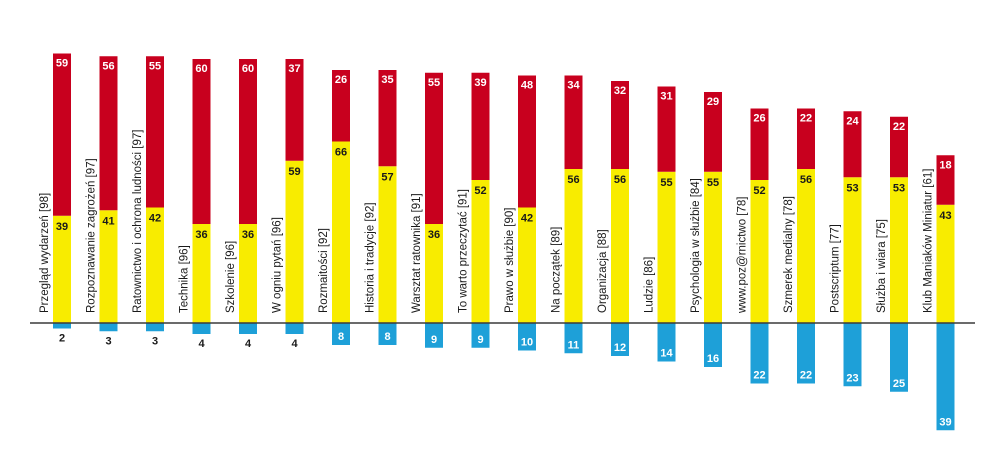 This screenshot has height=456, width=993. Describe the element at coordinates (852, 378) in the screenshot. I see `label-blue-17: 23` at that location.